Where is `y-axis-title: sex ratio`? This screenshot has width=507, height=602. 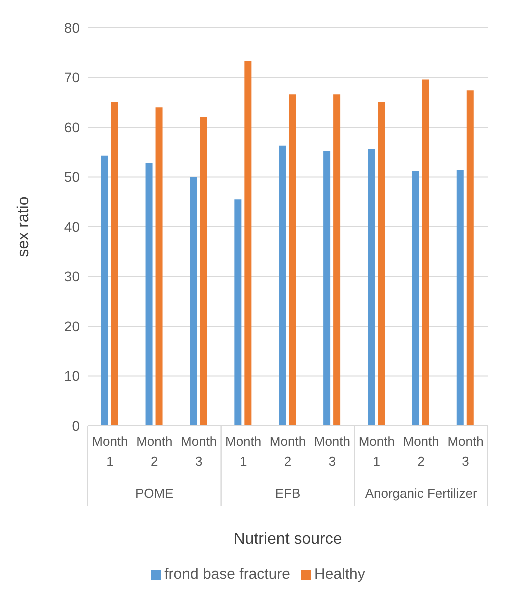 y-axis-title: sex ratio is located at coordinates (24, 227).